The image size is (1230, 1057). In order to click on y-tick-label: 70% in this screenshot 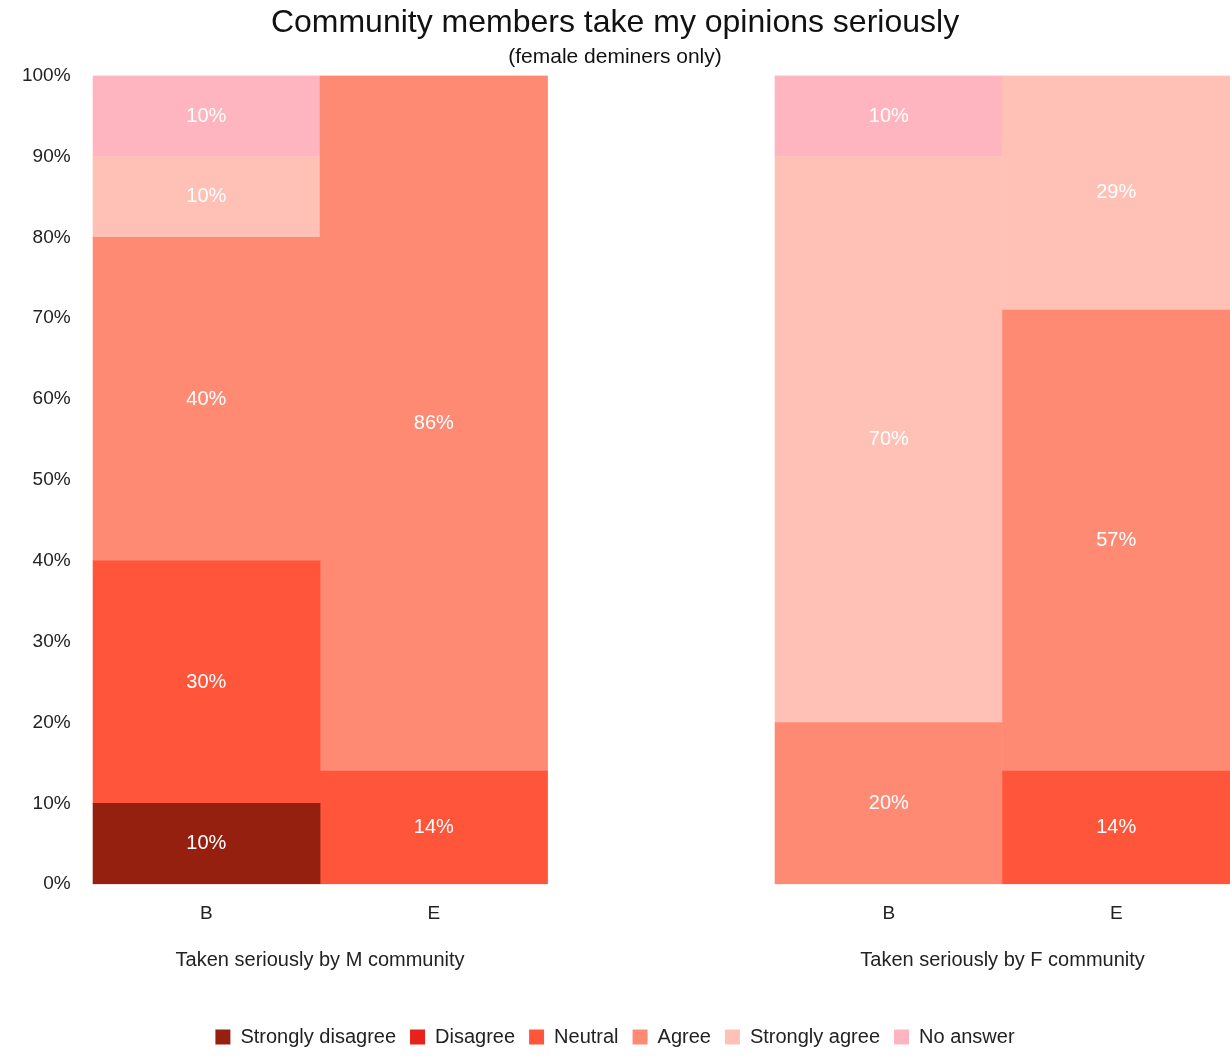, I will do `click(51, 317)`.